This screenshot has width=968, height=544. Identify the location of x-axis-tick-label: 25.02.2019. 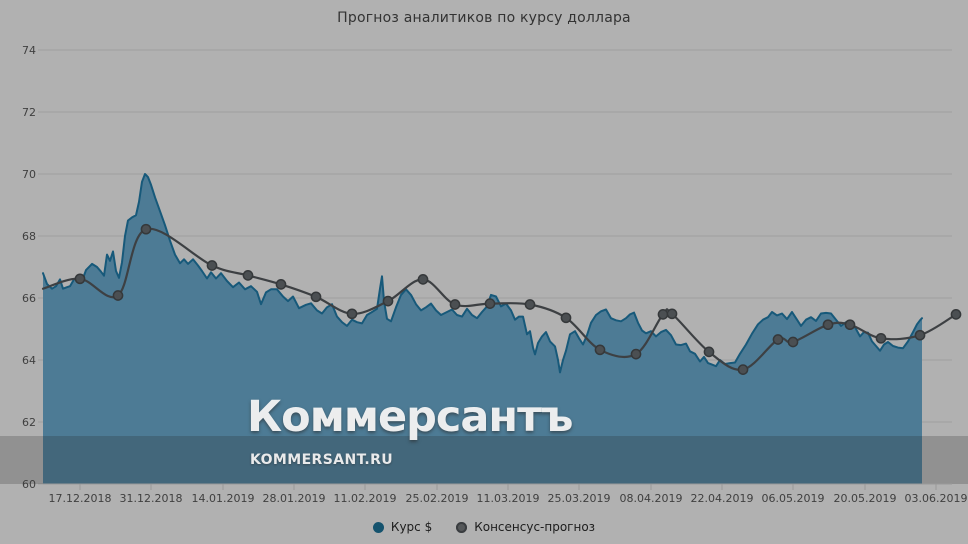
(437, 498).